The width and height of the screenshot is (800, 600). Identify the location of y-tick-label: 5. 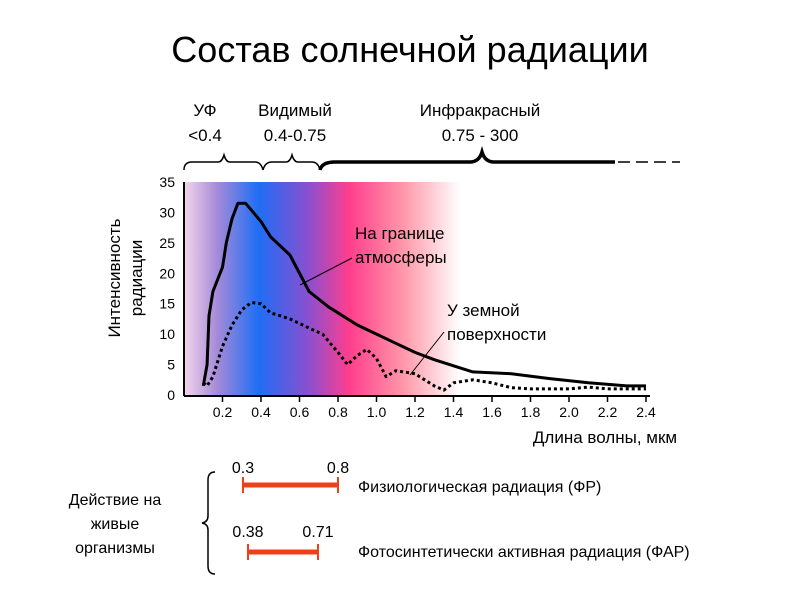
(171, 365).